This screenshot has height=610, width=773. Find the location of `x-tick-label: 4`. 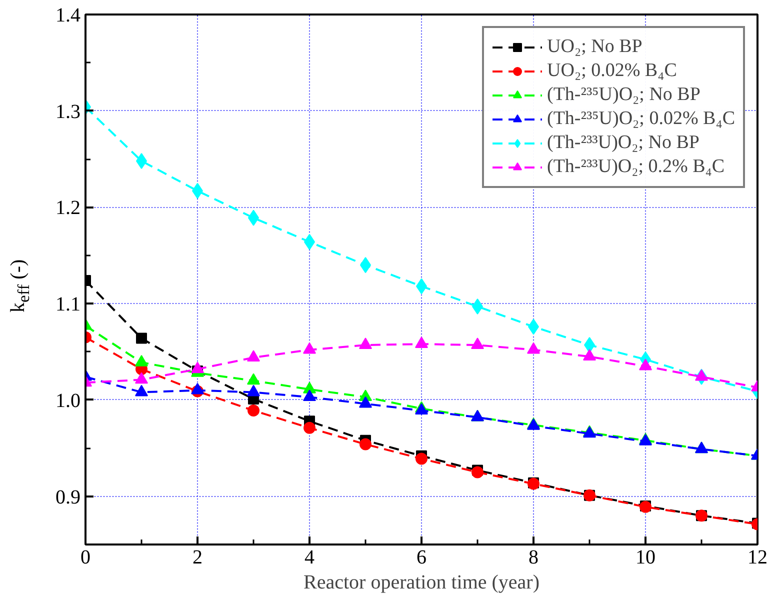

x-tick-label: 4 is located at coordinates (309, 557).